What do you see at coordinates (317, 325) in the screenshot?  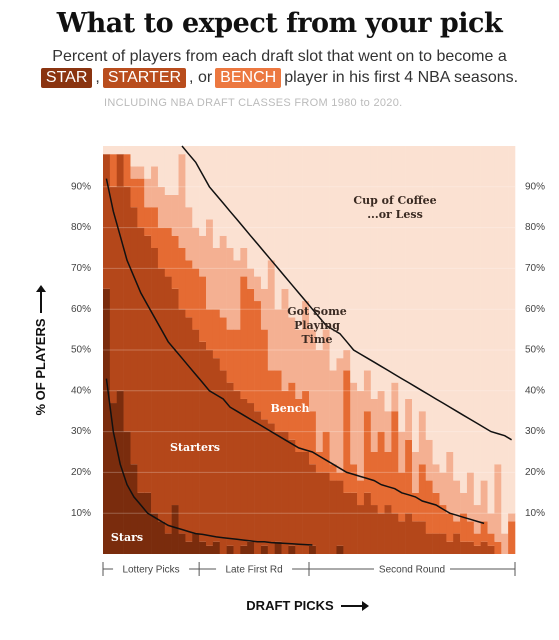 I see `layer-label: Got Some Playing Time` at bounding box center [317, 325].